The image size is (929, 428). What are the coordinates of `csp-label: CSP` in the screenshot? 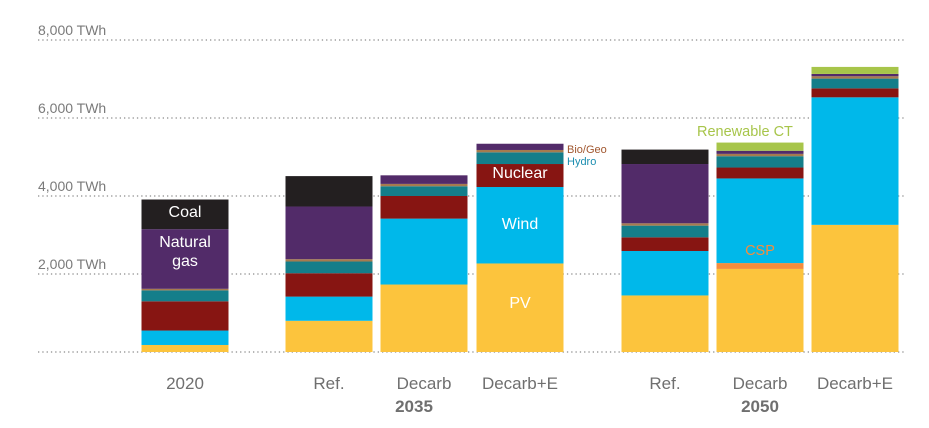 It's located at (760, 251).